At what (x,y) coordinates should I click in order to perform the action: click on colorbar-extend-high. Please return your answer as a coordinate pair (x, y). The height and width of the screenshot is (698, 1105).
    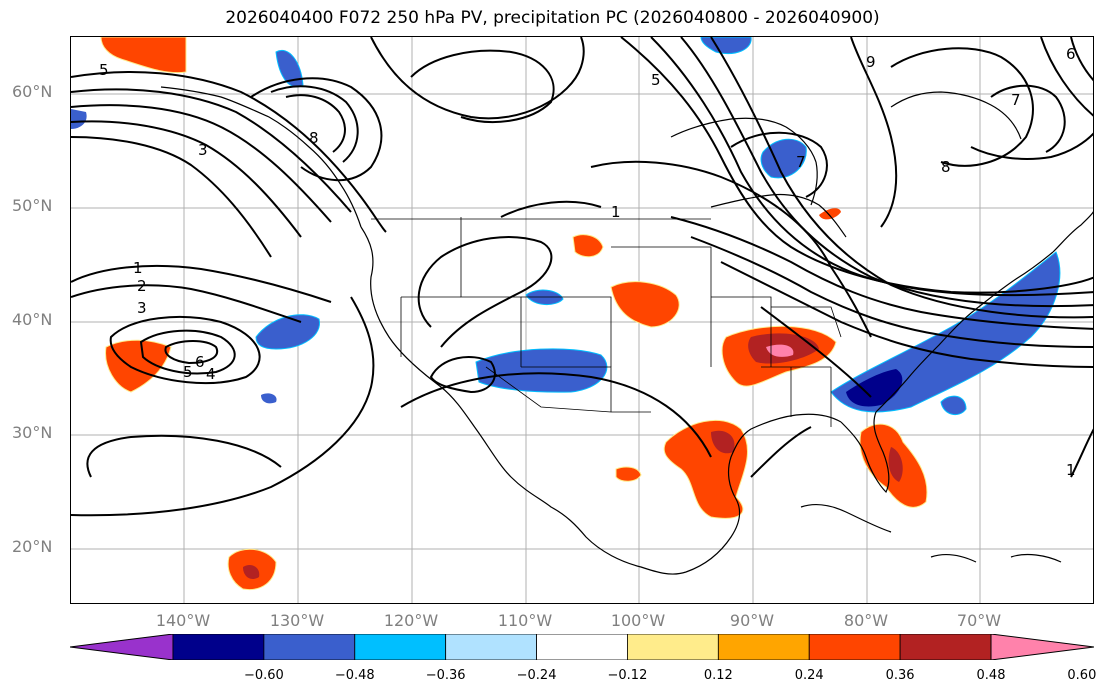
    Looking at the image, I should click on (1042, 647).